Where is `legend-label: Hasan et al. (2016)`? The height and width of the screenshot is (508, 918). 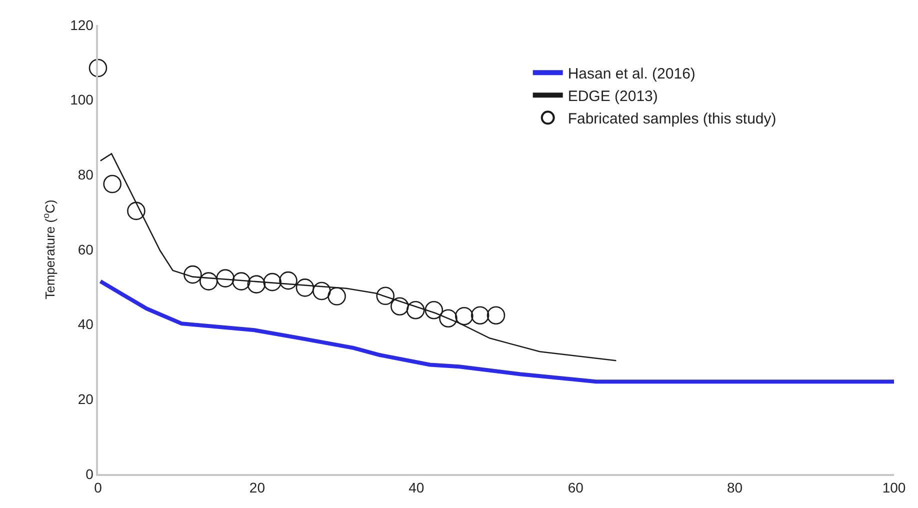 legend-label: Hasan et al. (2016) is located at coordinates (632, 74).